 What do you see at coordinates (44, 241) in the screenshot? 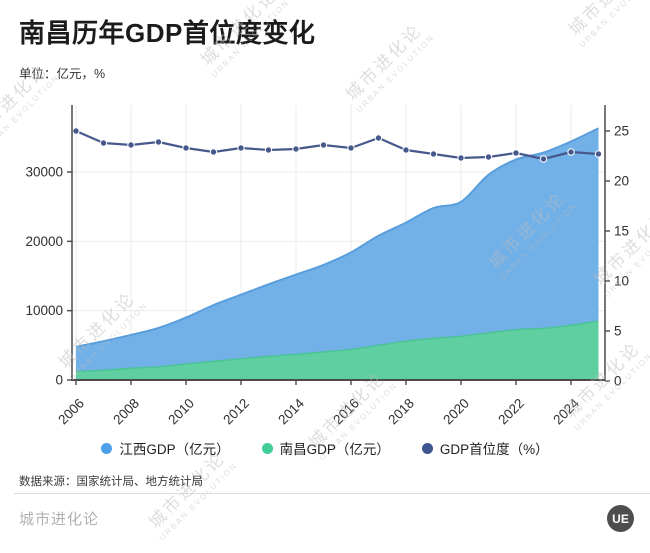
I see `left-axis-tick-label: 20000` at bounding box center [44, 241].